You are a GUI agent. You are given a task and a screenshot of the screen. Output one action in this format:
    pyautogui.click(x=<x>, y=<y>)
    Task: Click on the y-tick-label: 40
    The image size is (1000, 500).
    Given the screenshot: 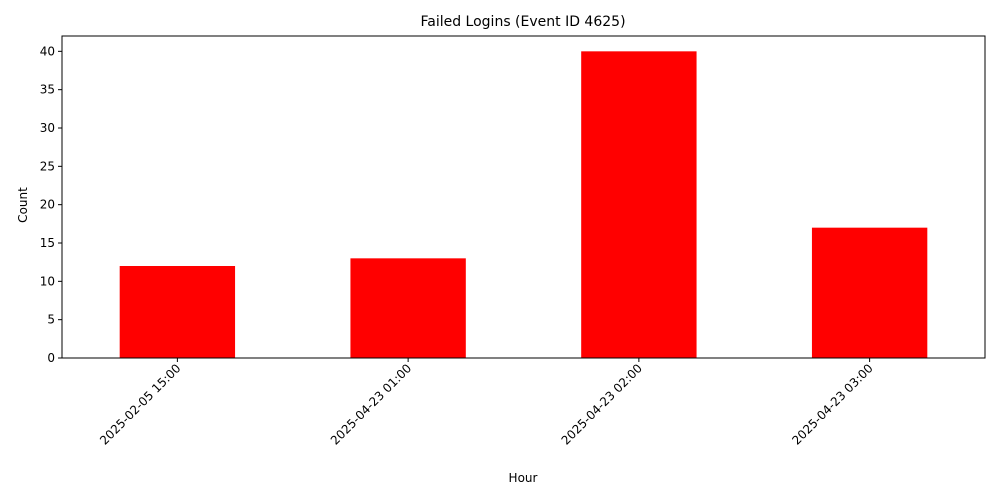 What is the action you would take?
    pyautogui.click(x=47, y=51)
    